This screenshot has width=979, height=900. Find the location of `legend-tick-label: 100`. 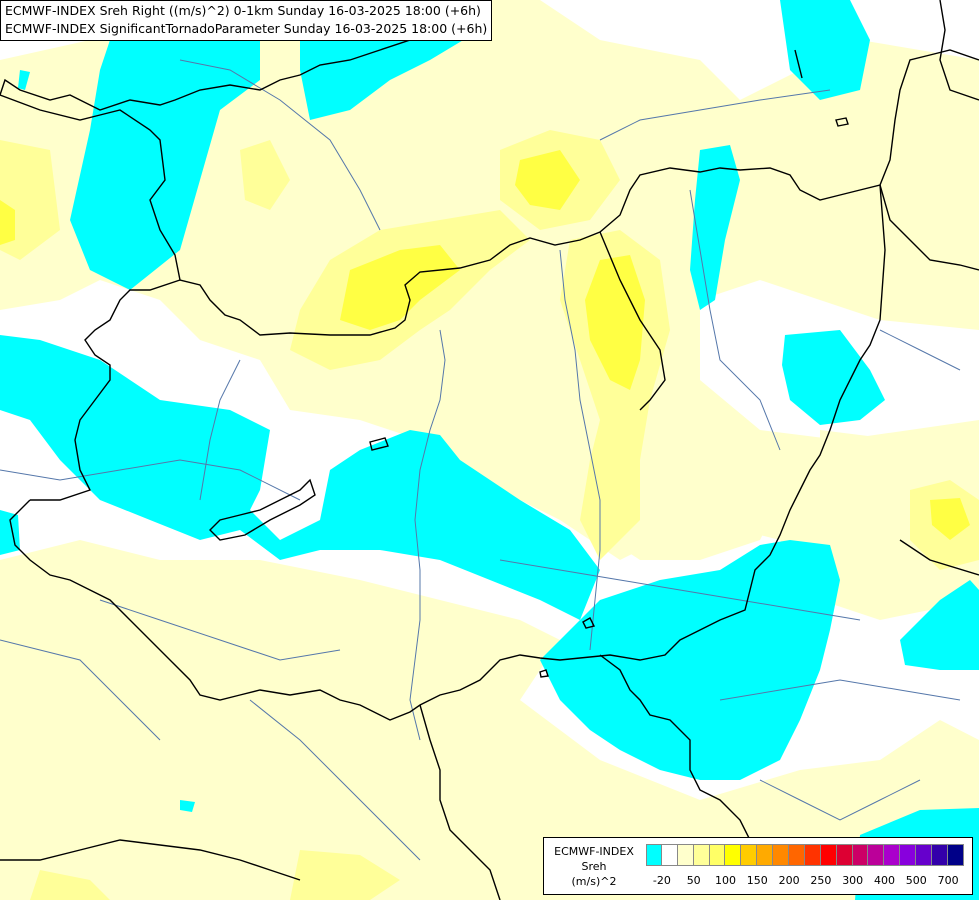

legend-tick-label: 100 is located at coordinates (725, 880).